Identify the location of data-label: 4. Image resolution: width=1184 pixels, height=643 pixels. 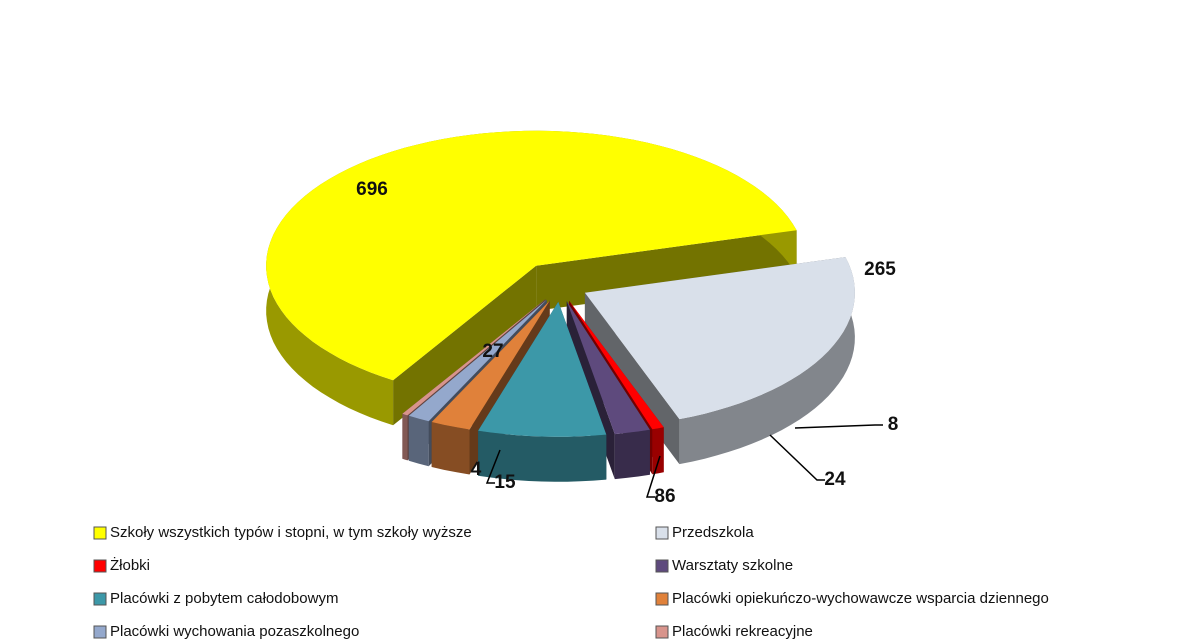
(476, 469).